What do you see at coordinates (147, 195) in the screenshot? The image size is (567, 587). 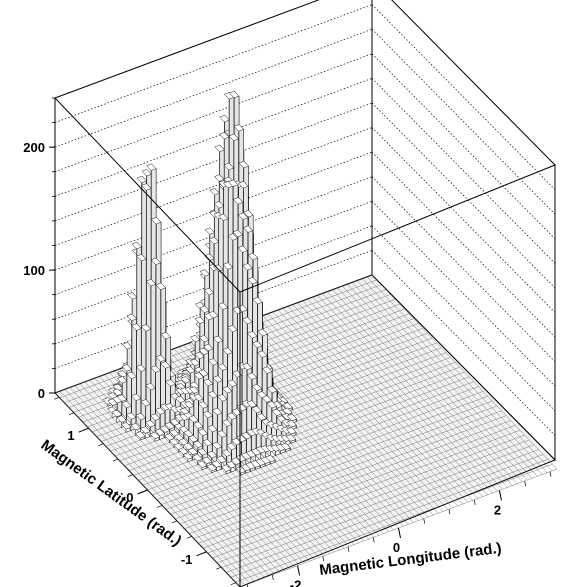 I see `frame-top-left-edge` at bounding box center [147, 195].